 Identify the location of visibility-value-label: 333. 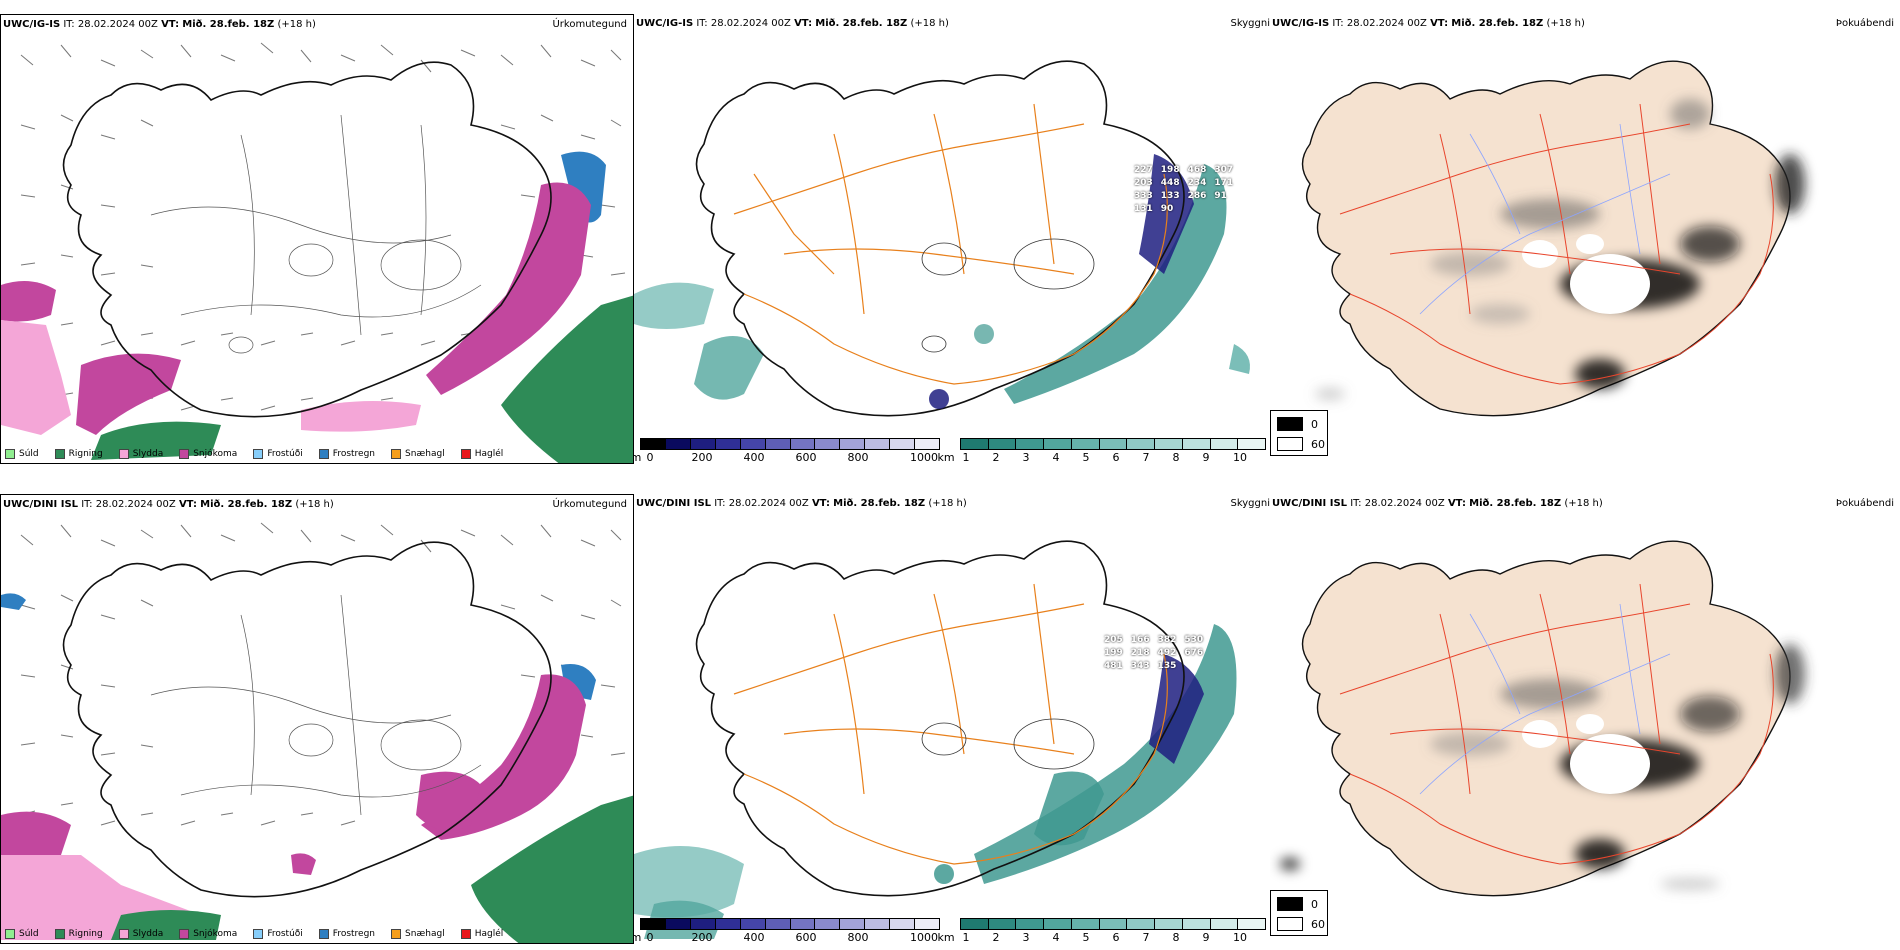
(1143, 196).